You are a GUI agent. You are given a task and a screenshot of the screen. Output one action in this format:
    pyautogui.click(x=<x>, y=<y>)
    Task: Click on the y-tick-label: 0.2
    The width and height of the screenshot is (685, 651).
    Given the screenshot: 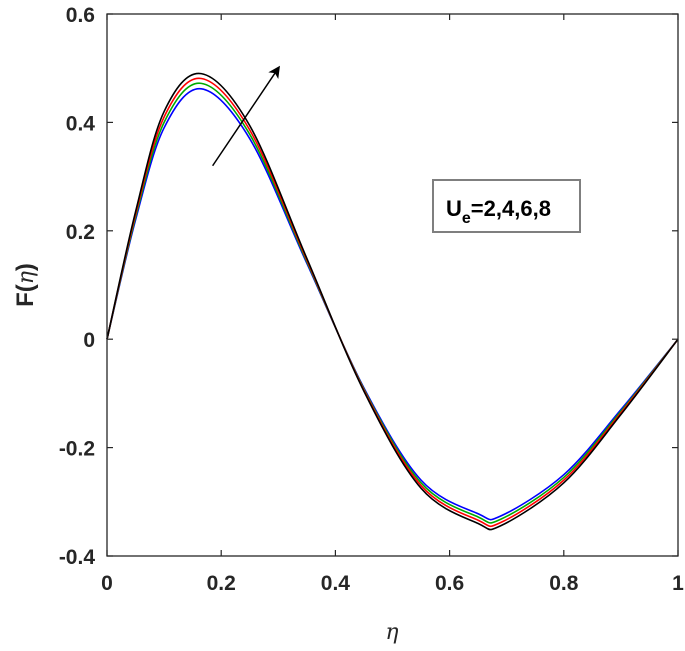 What is the action you would take?
    pyautogui.click(x=80, y=232)
    